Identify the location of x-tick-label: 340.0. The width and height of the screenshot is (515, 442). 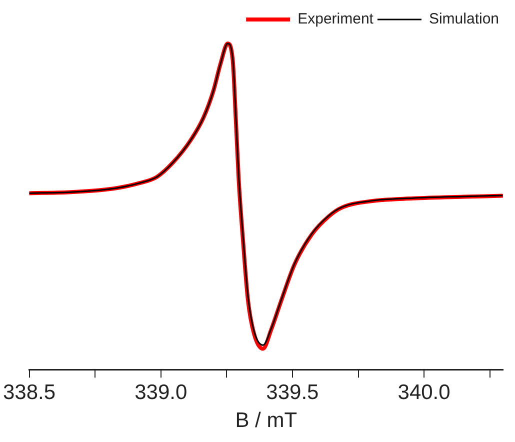
(424, 392).